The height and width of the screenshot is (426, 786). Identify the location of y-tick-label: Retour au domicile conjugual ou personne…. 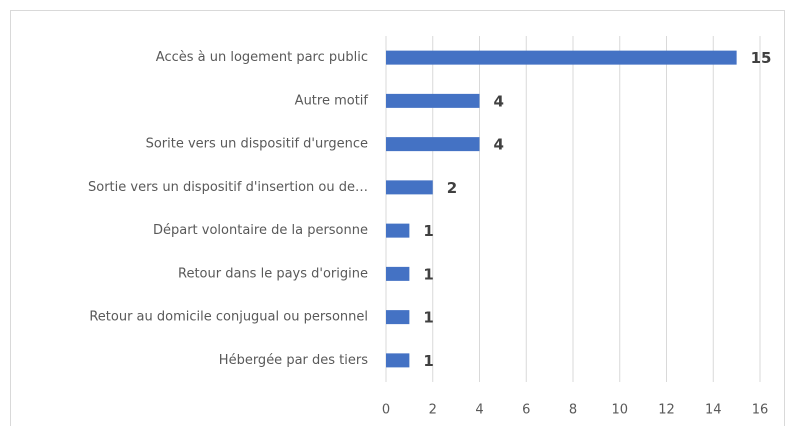
(228, 317).